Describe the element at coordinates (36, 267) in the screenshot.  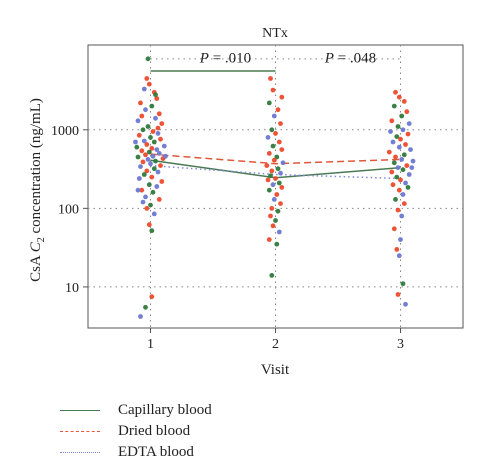
I see `y-axis-label-prefix: CsA` at that location.